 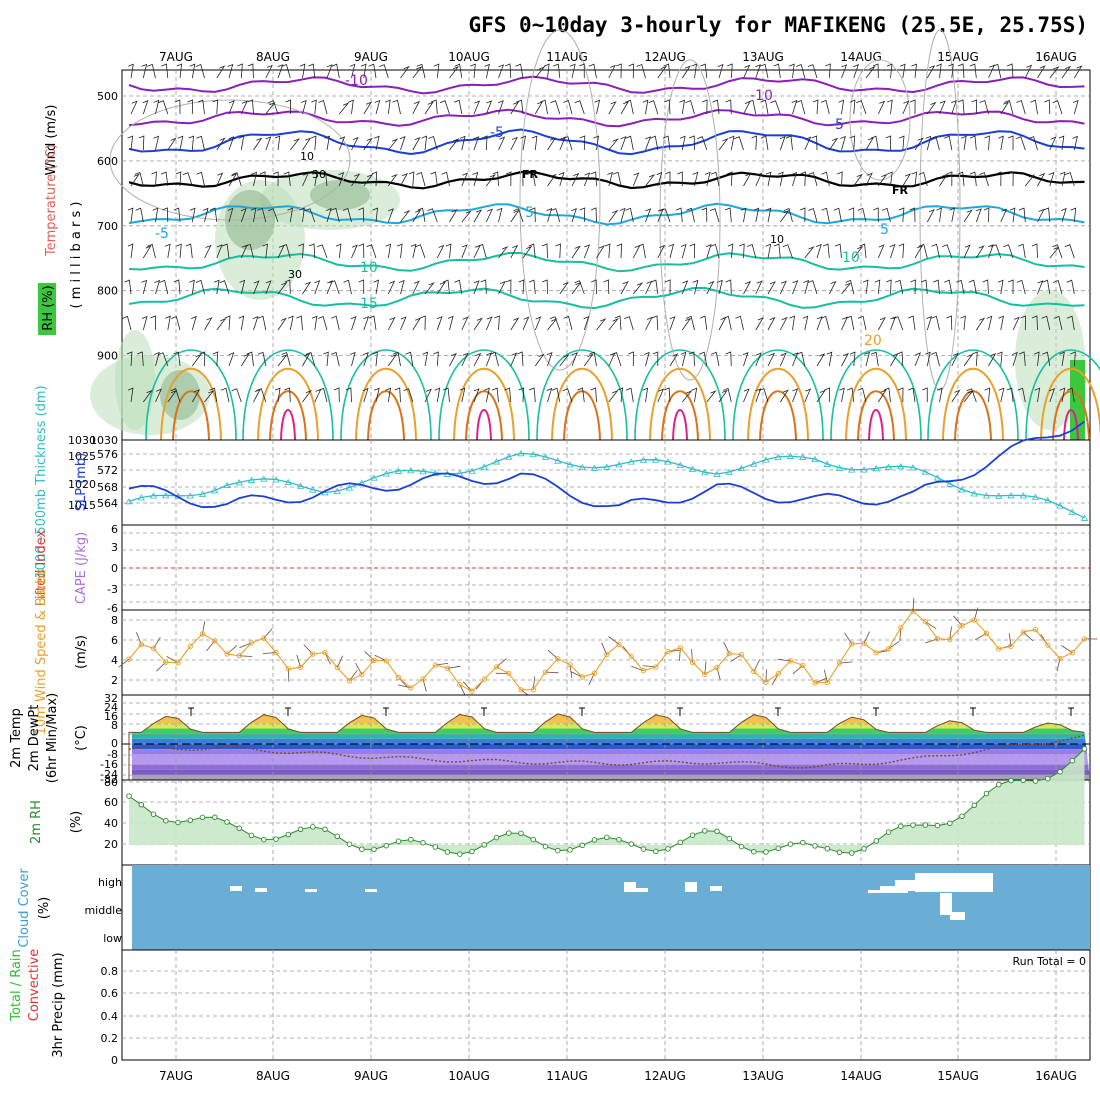 I want to click on ylabel-thickness: 1000~500mb Thickness (dm), so click(x=41, y=481).